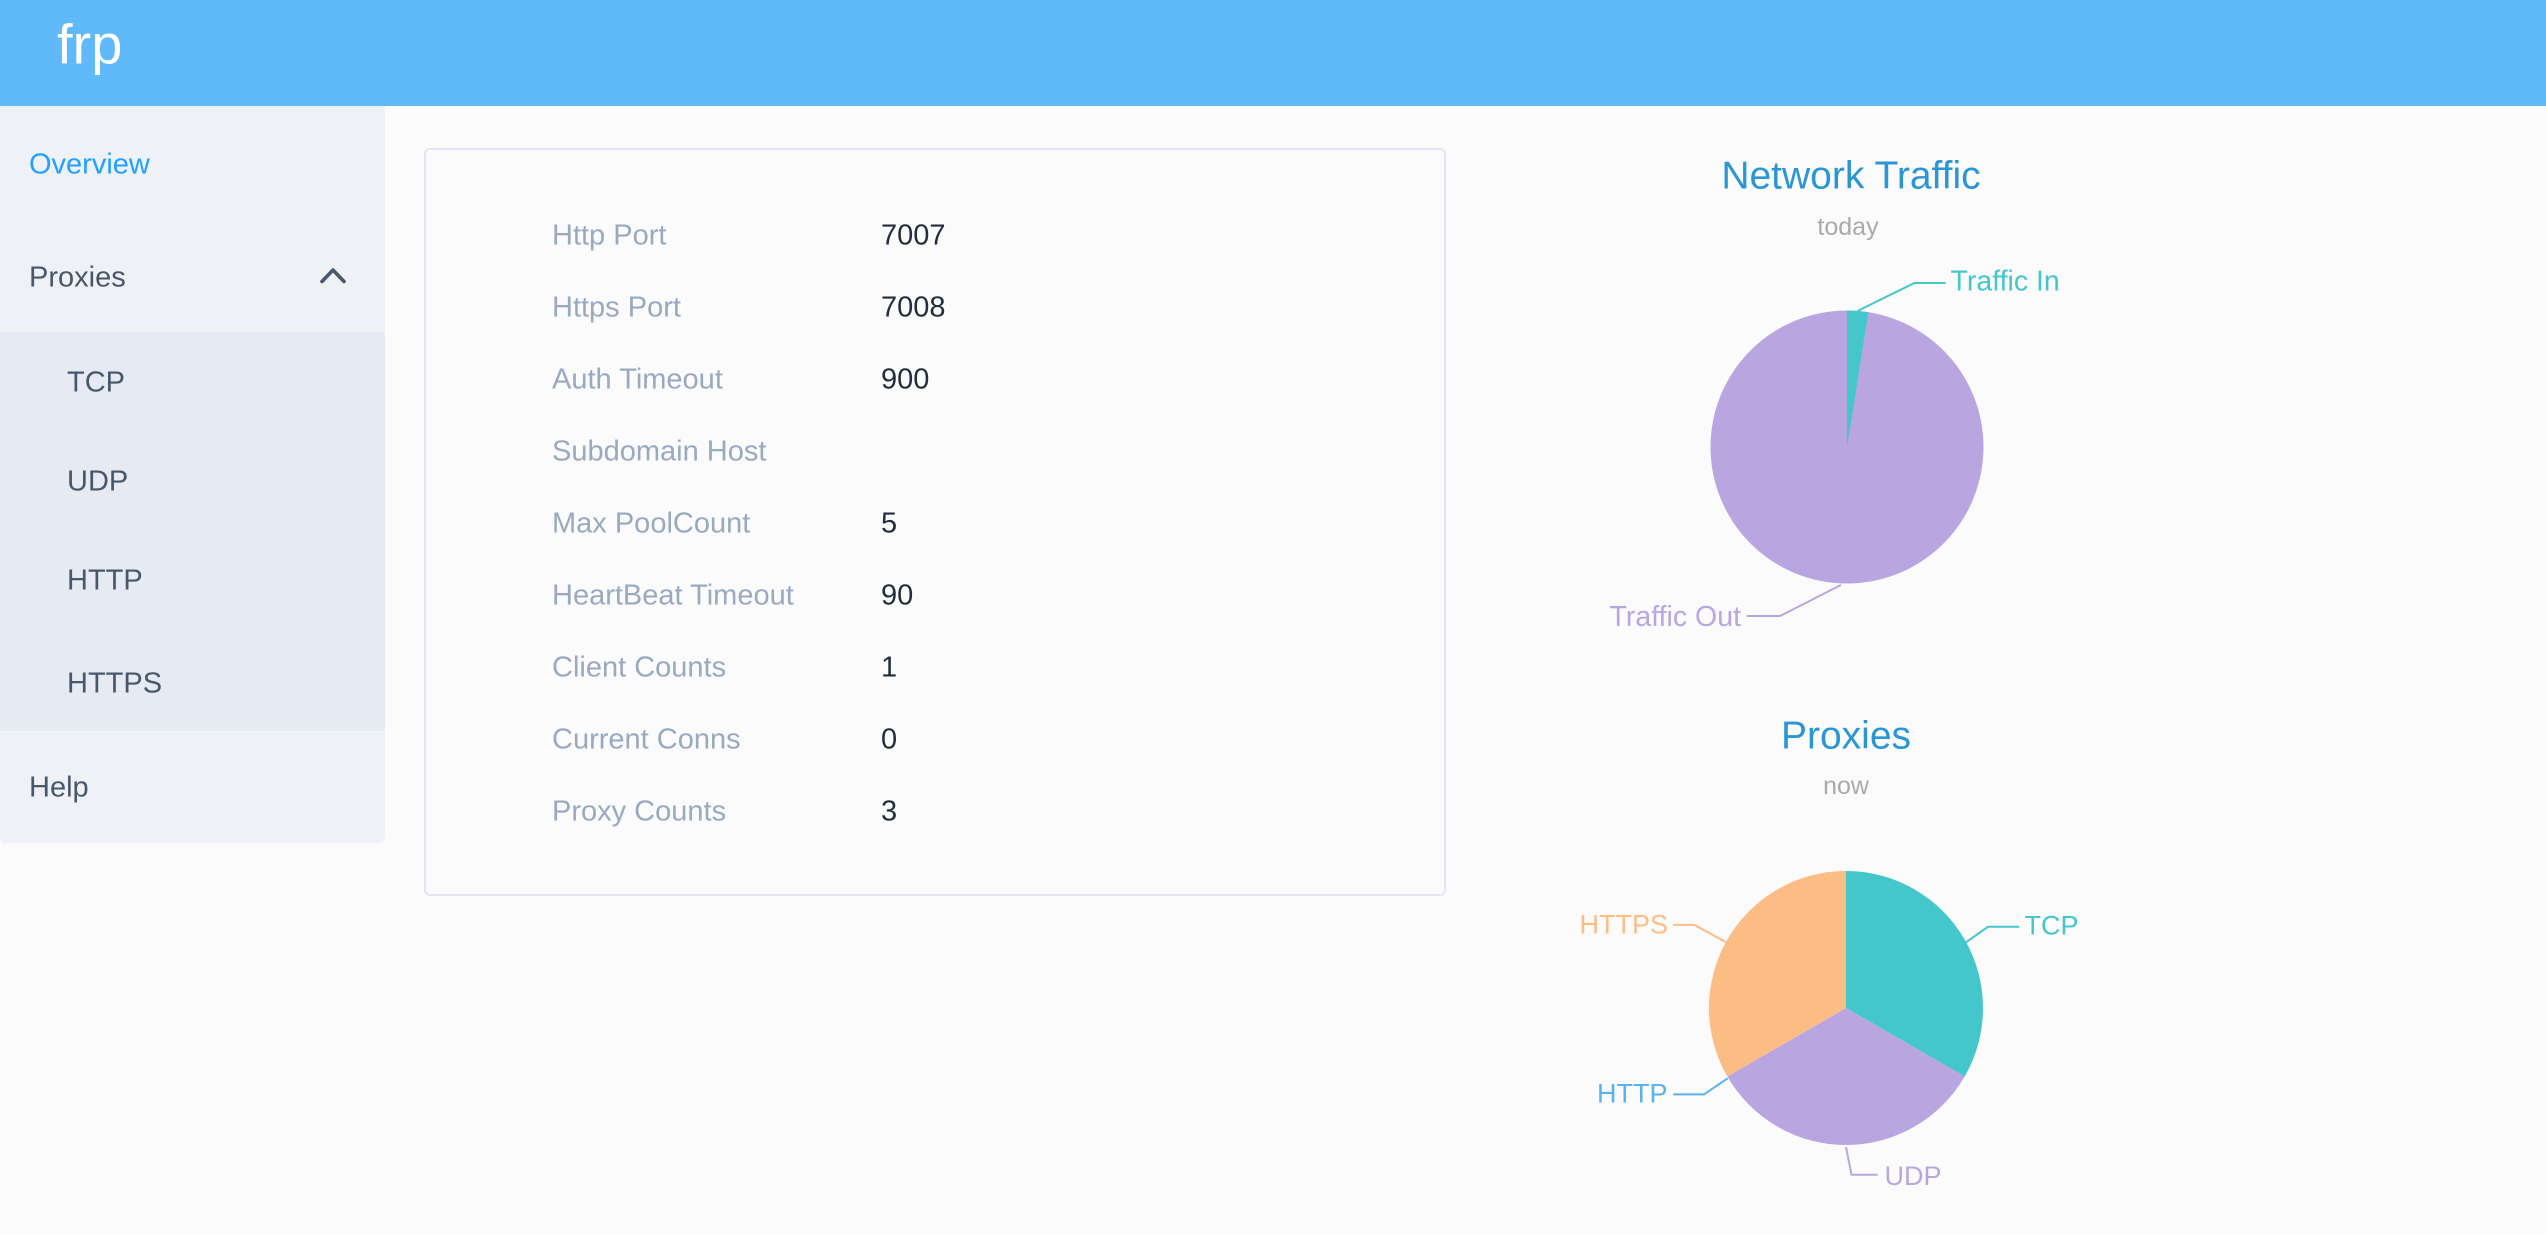  Describe the element at coordinates (1676, 617) in the screenshot. I see `svg-text: Traffic Out` at that location.